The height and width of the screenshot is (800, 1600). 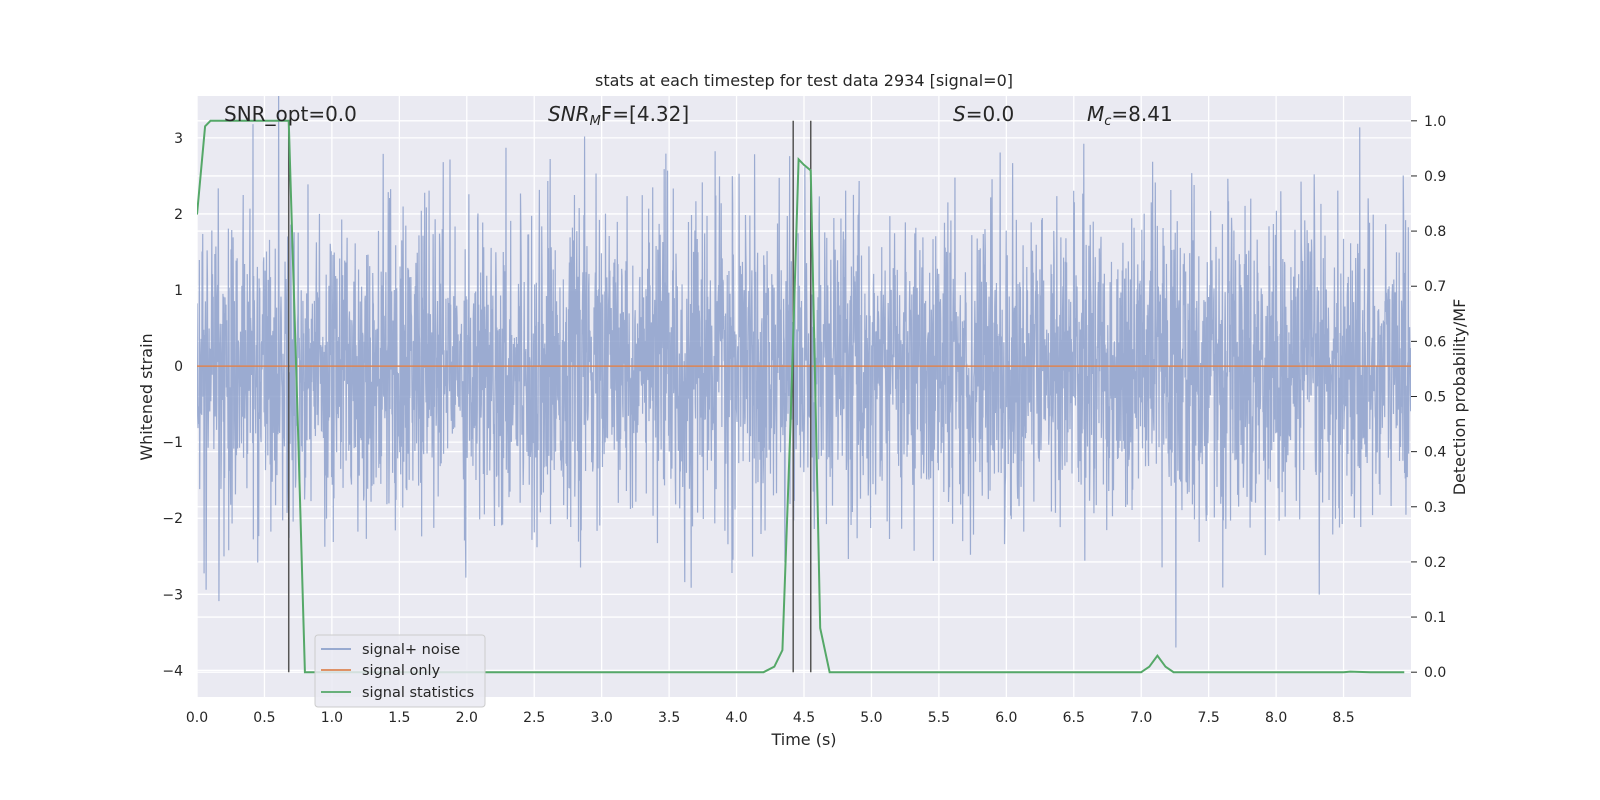 I want to click on y-tick-label: 0, so click(x=178, y=367).